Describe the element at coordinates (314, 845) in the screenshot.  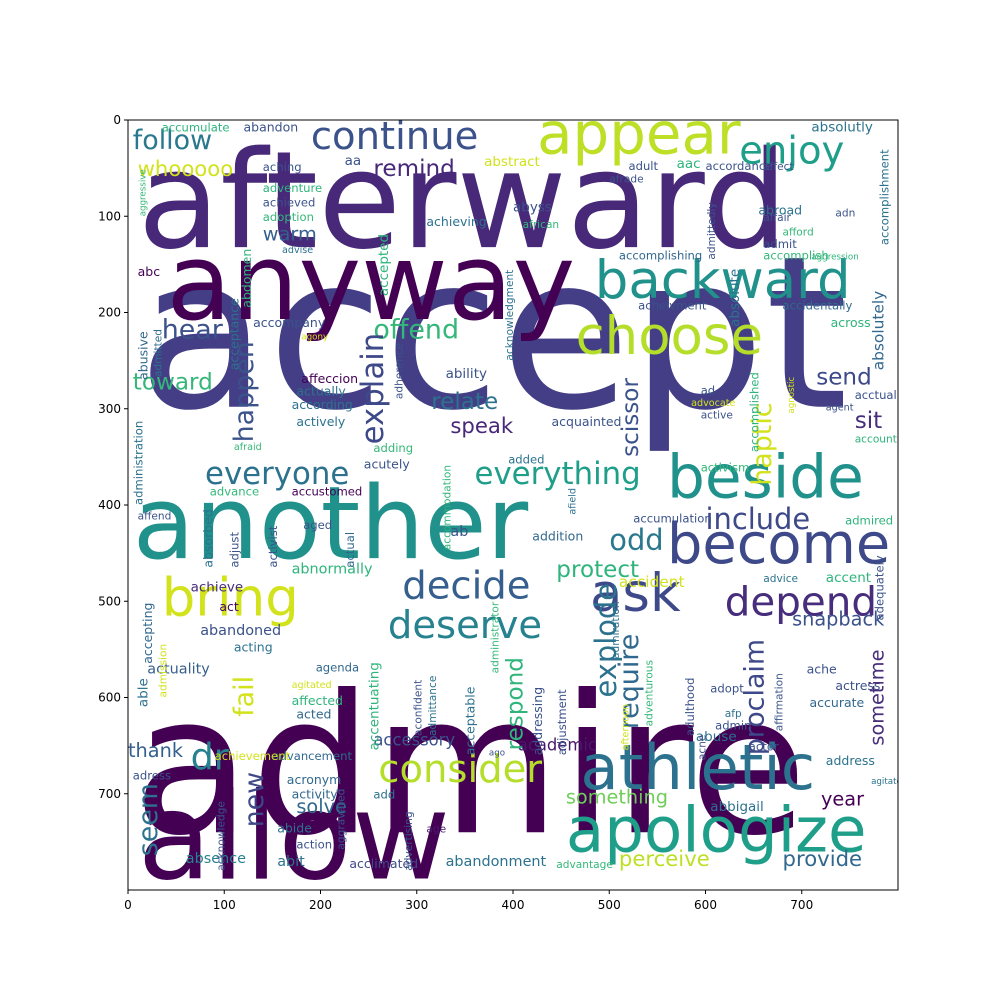
I see `word-69: action` at that location.